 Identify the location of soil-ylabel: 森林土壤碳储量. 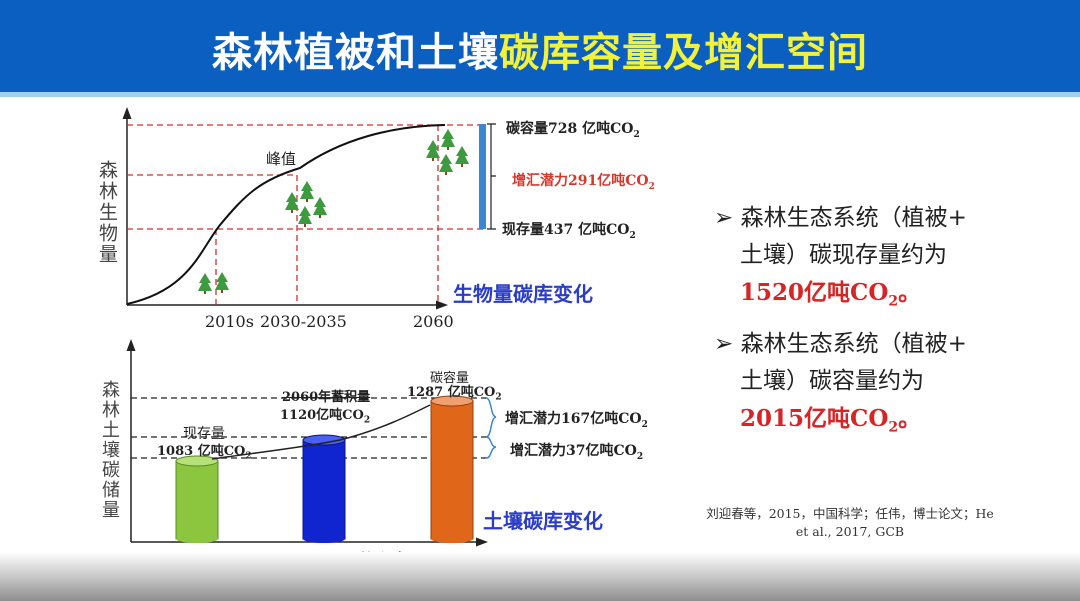
(109, 450).